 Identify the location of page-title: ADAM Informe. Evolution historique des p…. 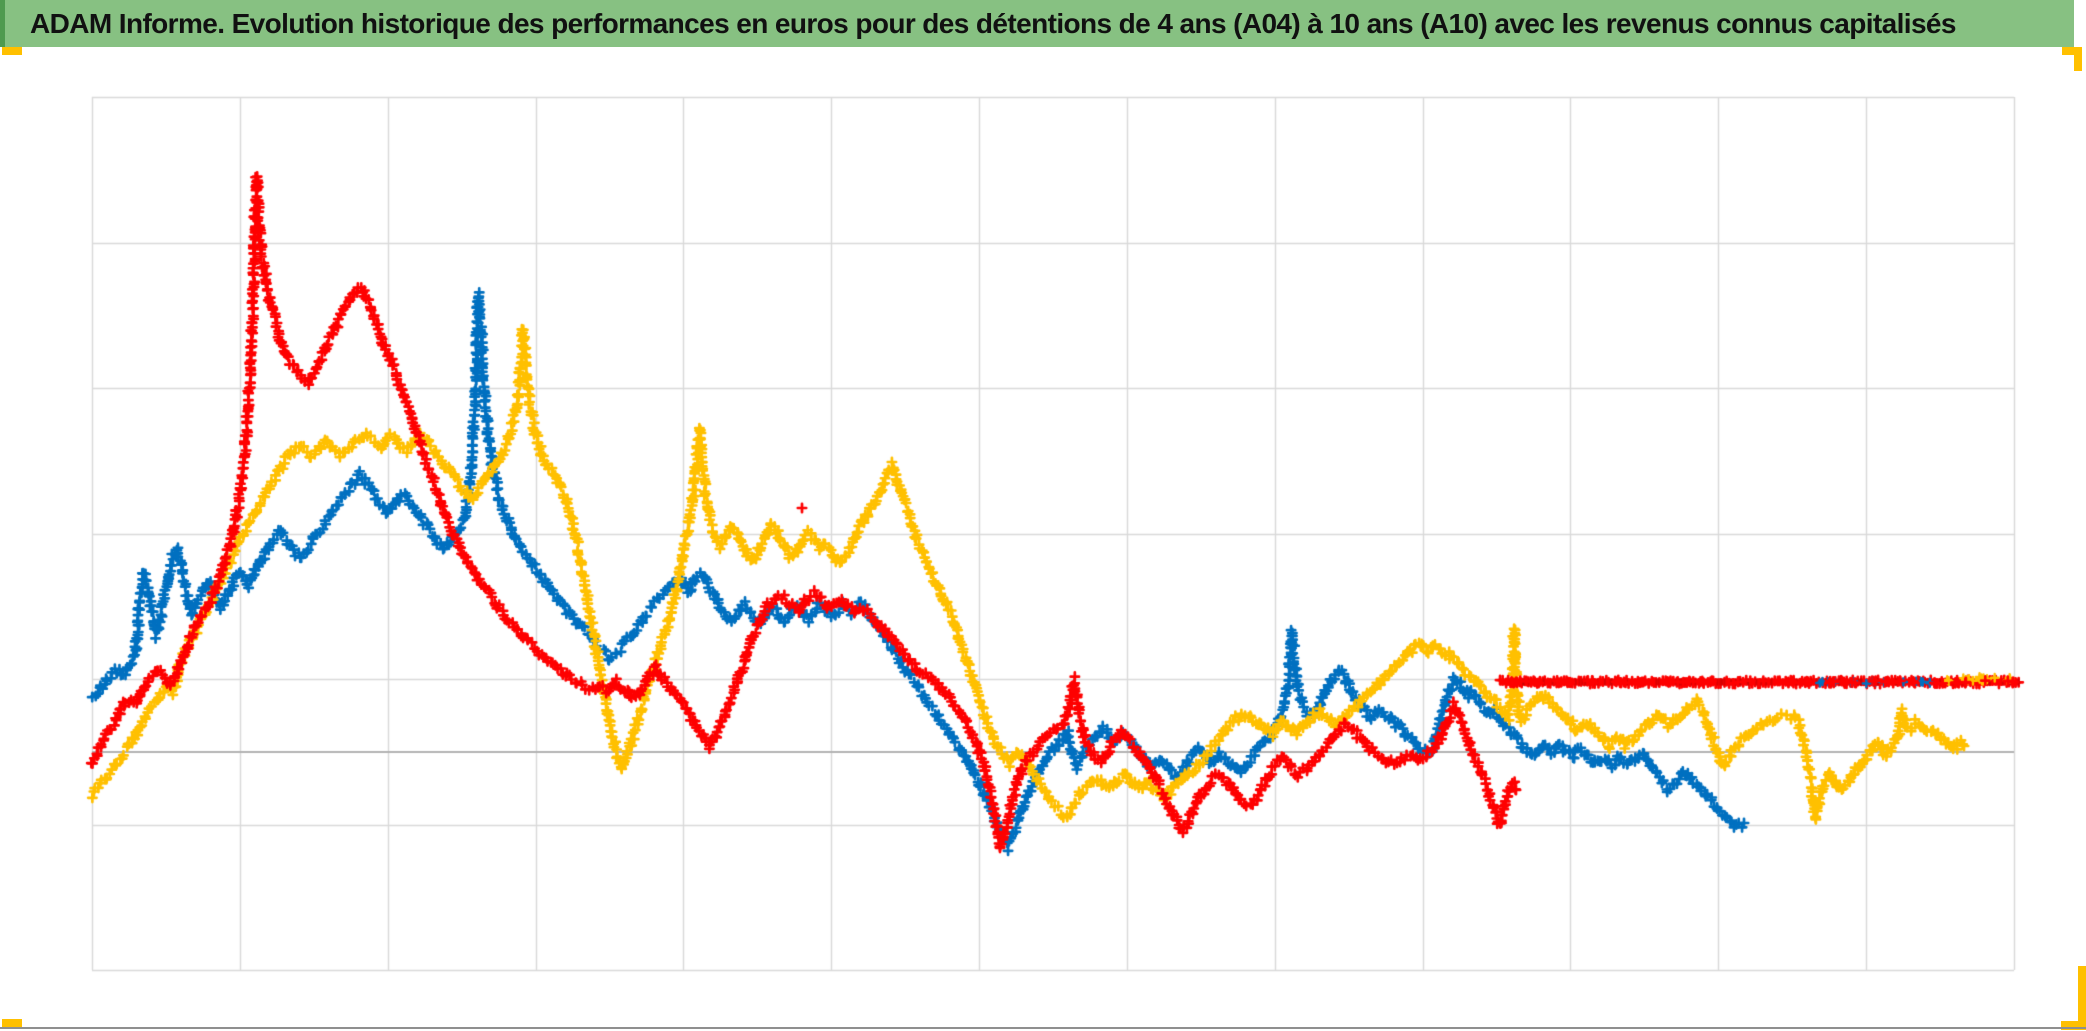
(993, 23).